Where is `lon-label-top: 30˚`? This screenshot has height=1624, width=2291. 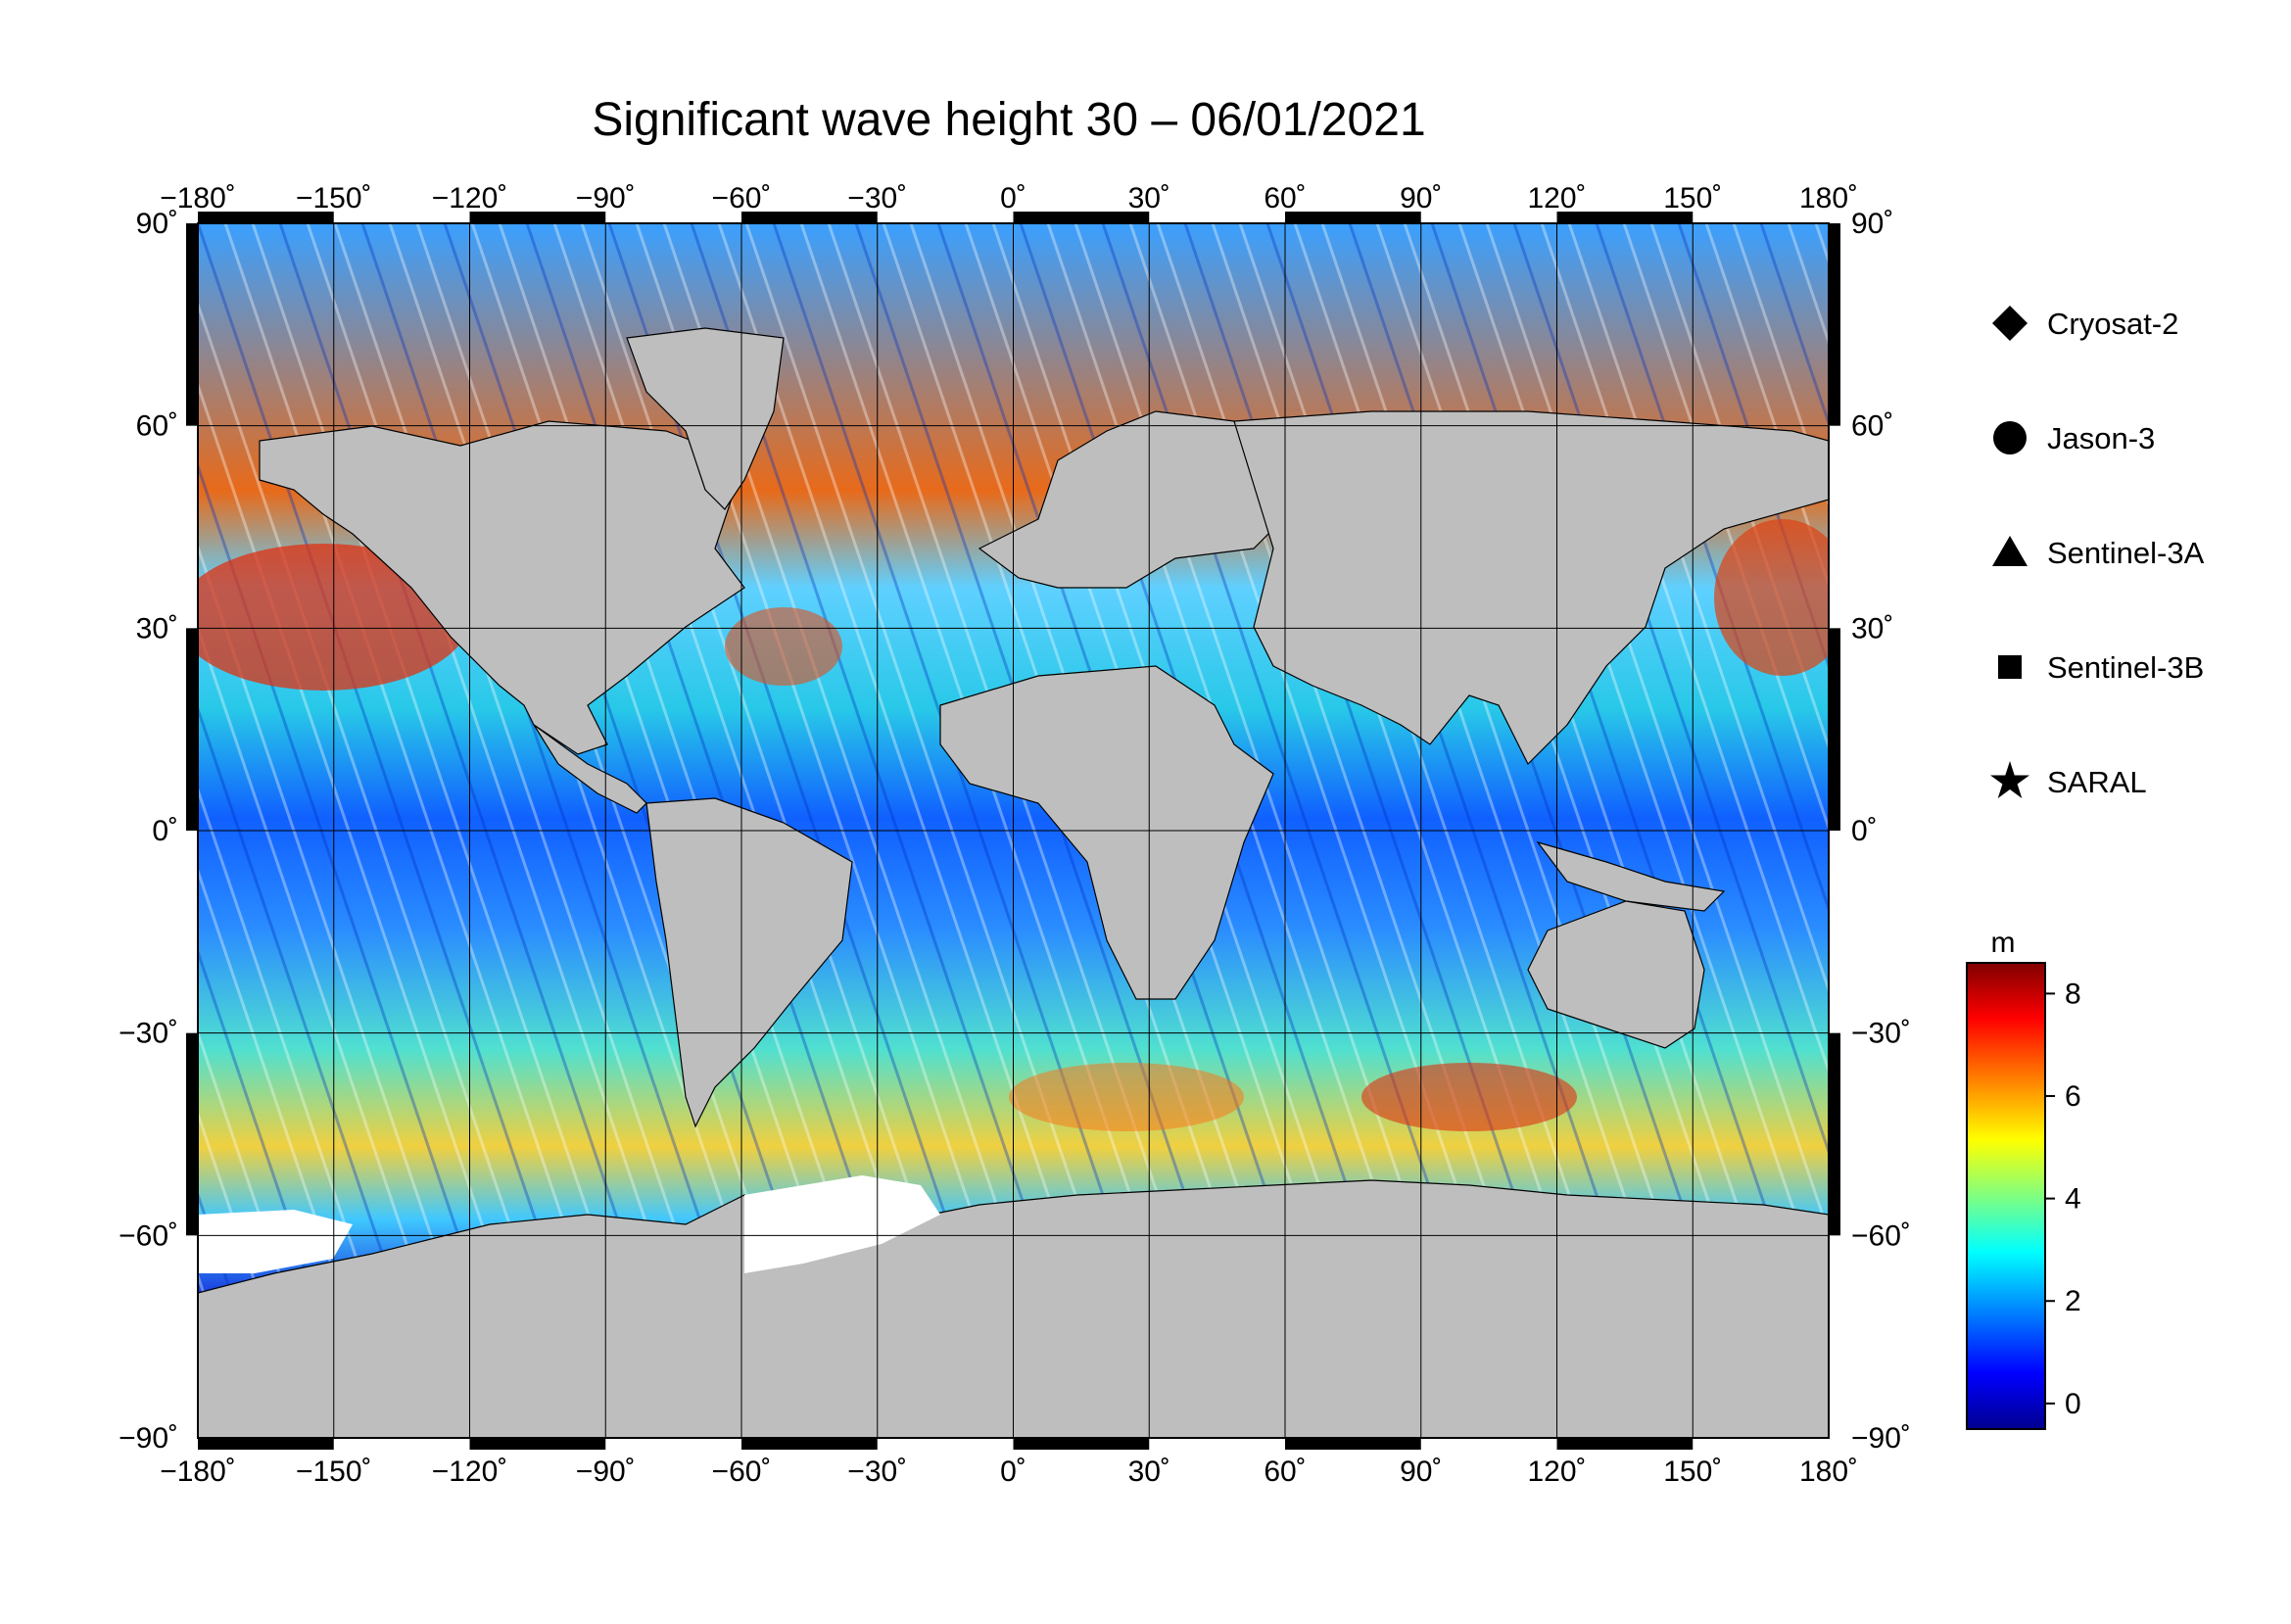
lon-label-top: 30˚ is located at coordinates (1149, 198).